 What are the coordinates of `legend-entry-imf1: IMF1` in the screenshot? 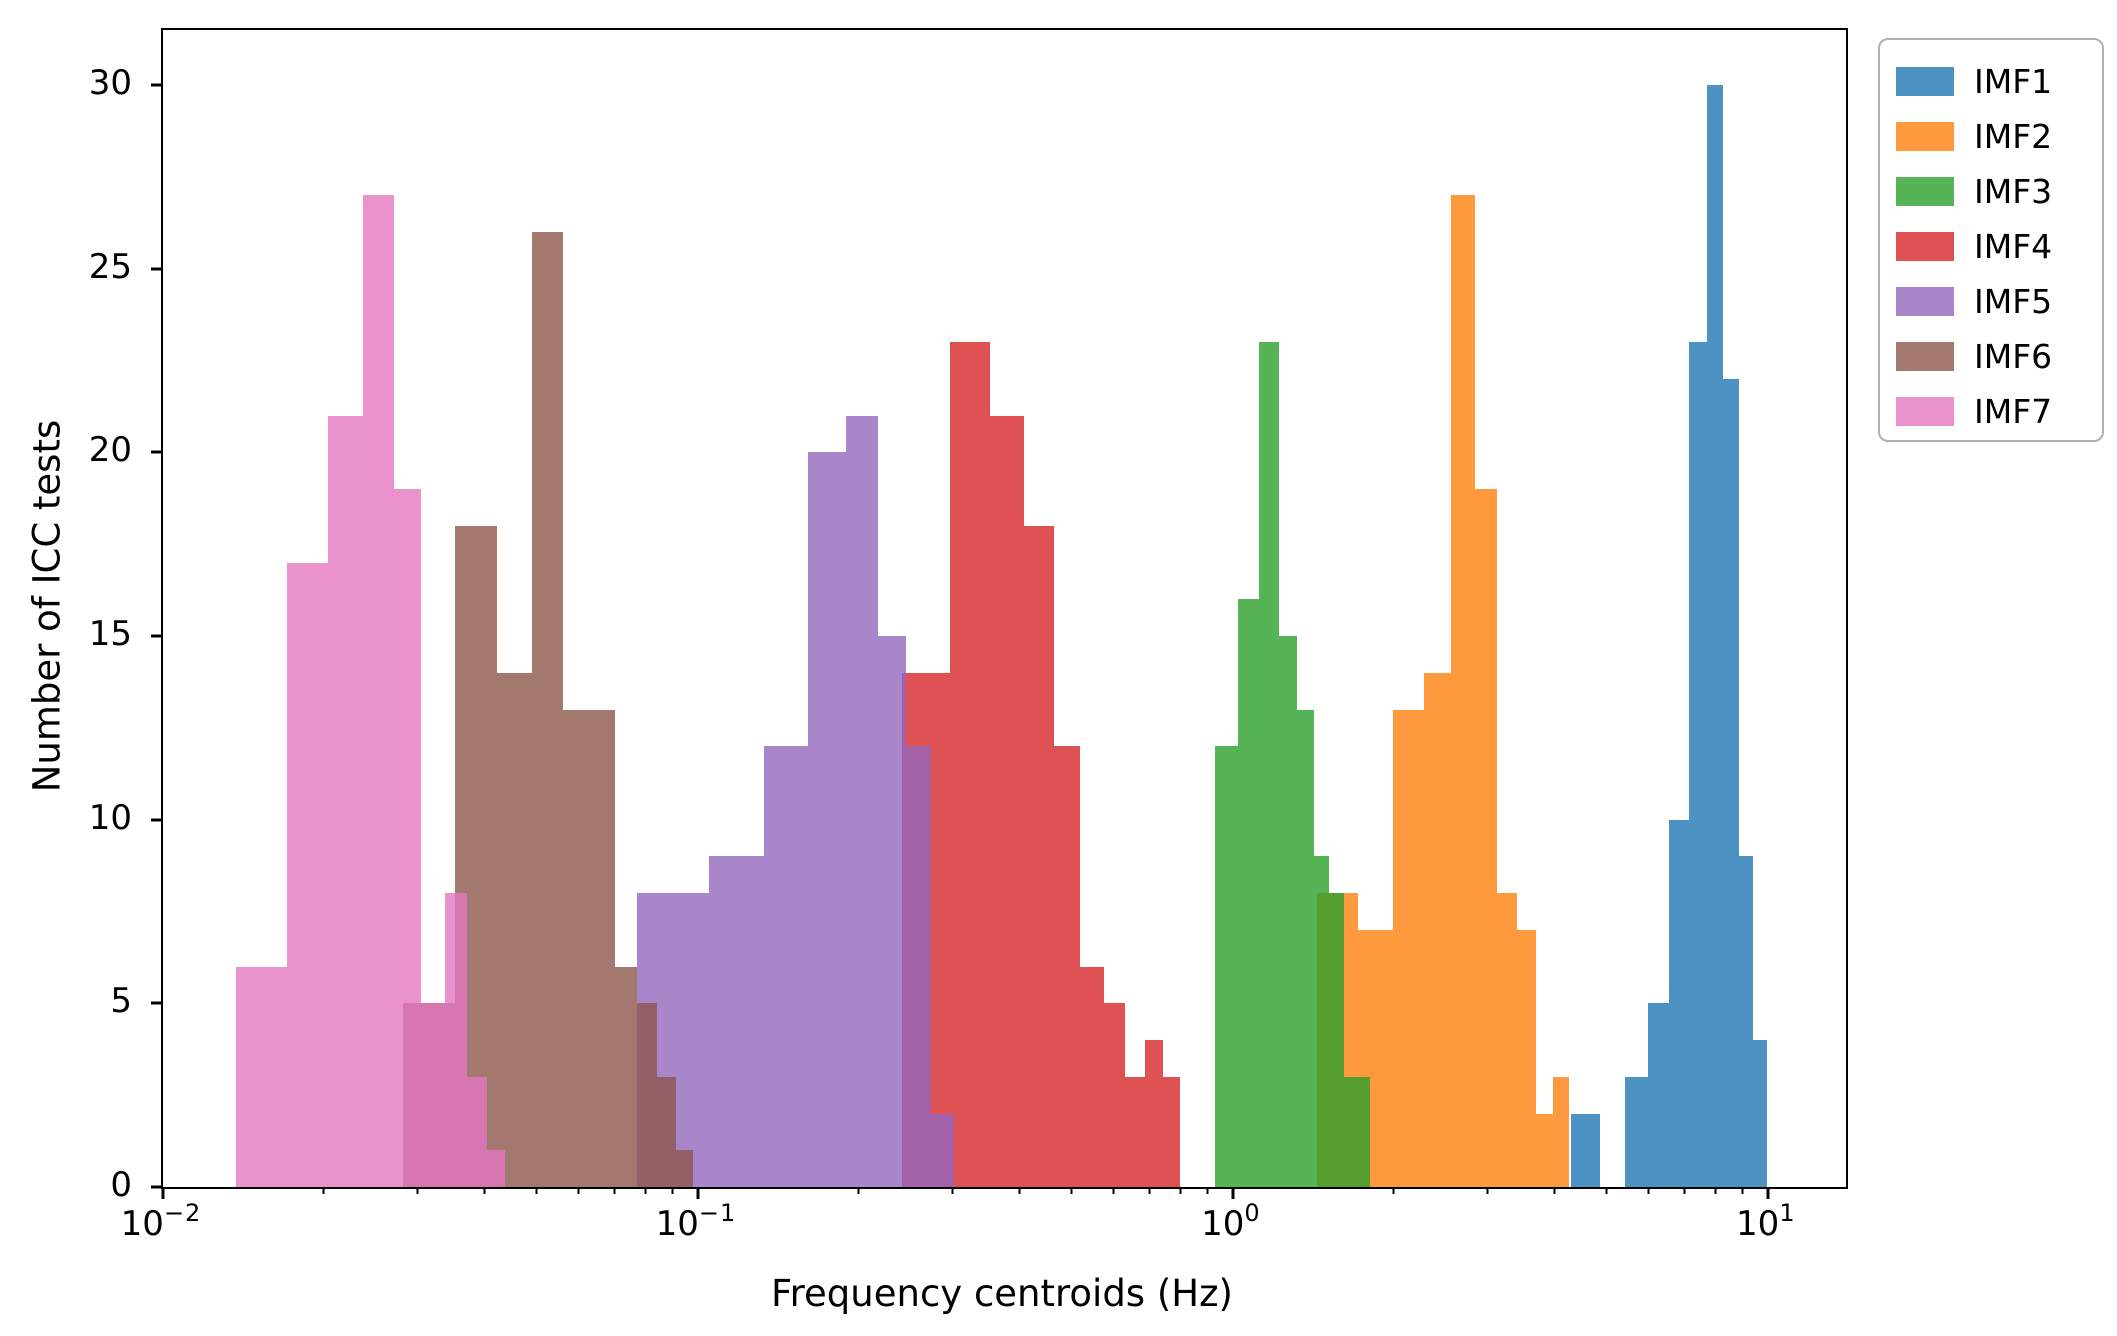 It's located at (1999, 81).